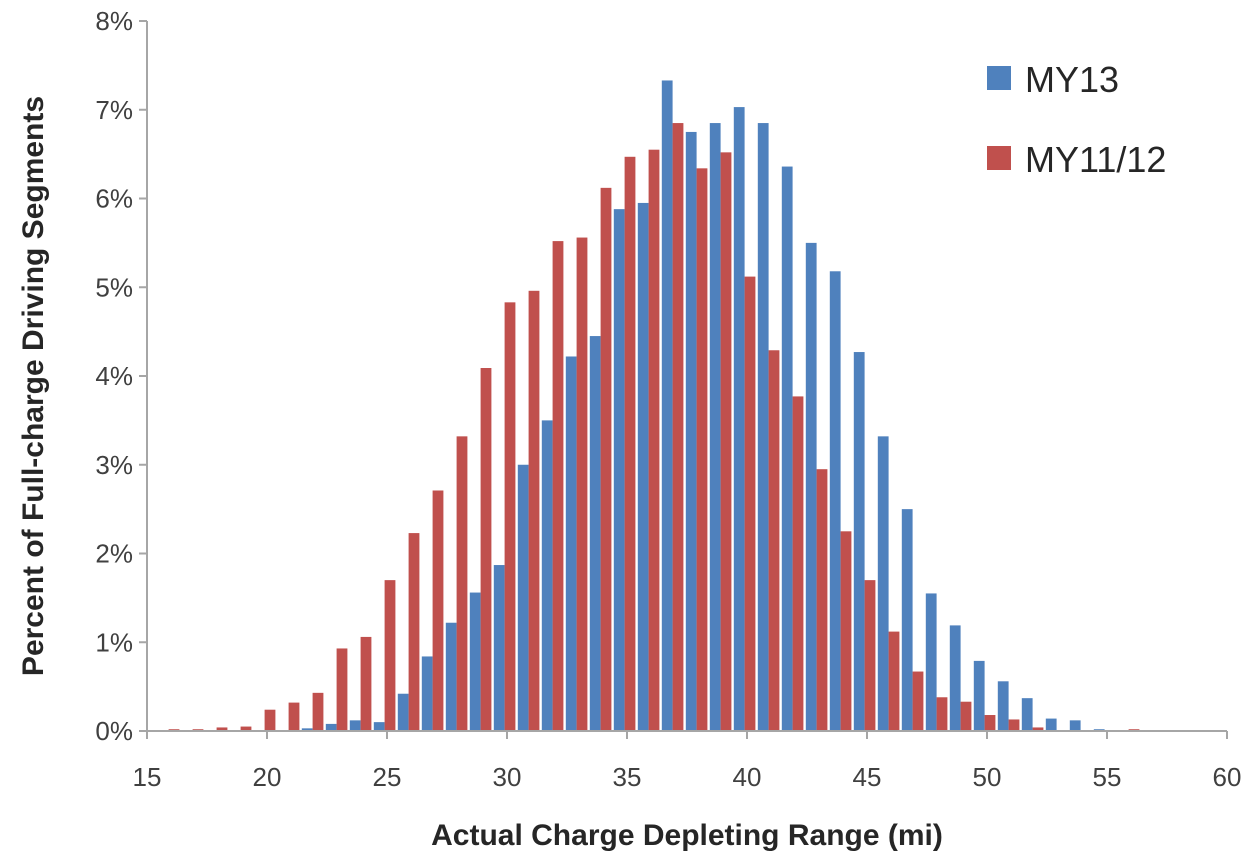  Describe the element at coordinates (114, 110) in the screenshot. I see `y-tick-label: 7%` at that location.